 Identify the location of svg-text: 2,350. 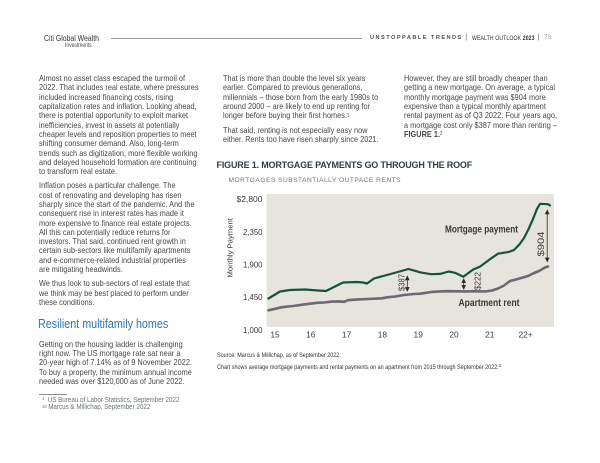
(253, 232).